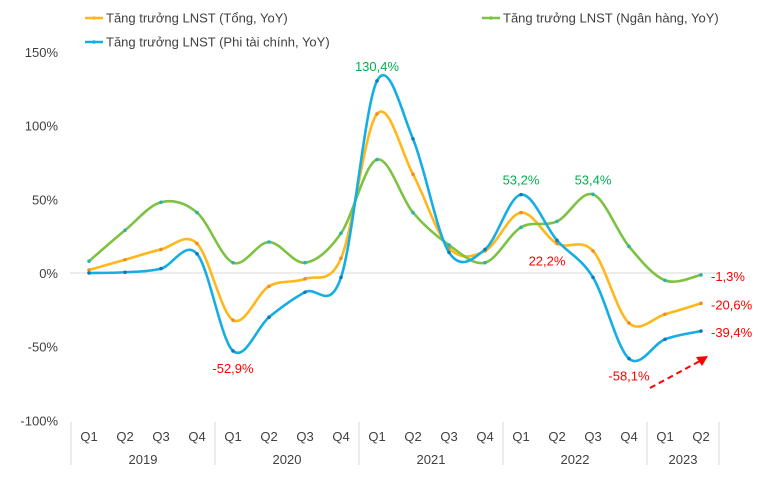  What do you see at coordinates (593, 179) in the screenshot?
I see `data-label: 53,4%` at bounding box center [593, 179].